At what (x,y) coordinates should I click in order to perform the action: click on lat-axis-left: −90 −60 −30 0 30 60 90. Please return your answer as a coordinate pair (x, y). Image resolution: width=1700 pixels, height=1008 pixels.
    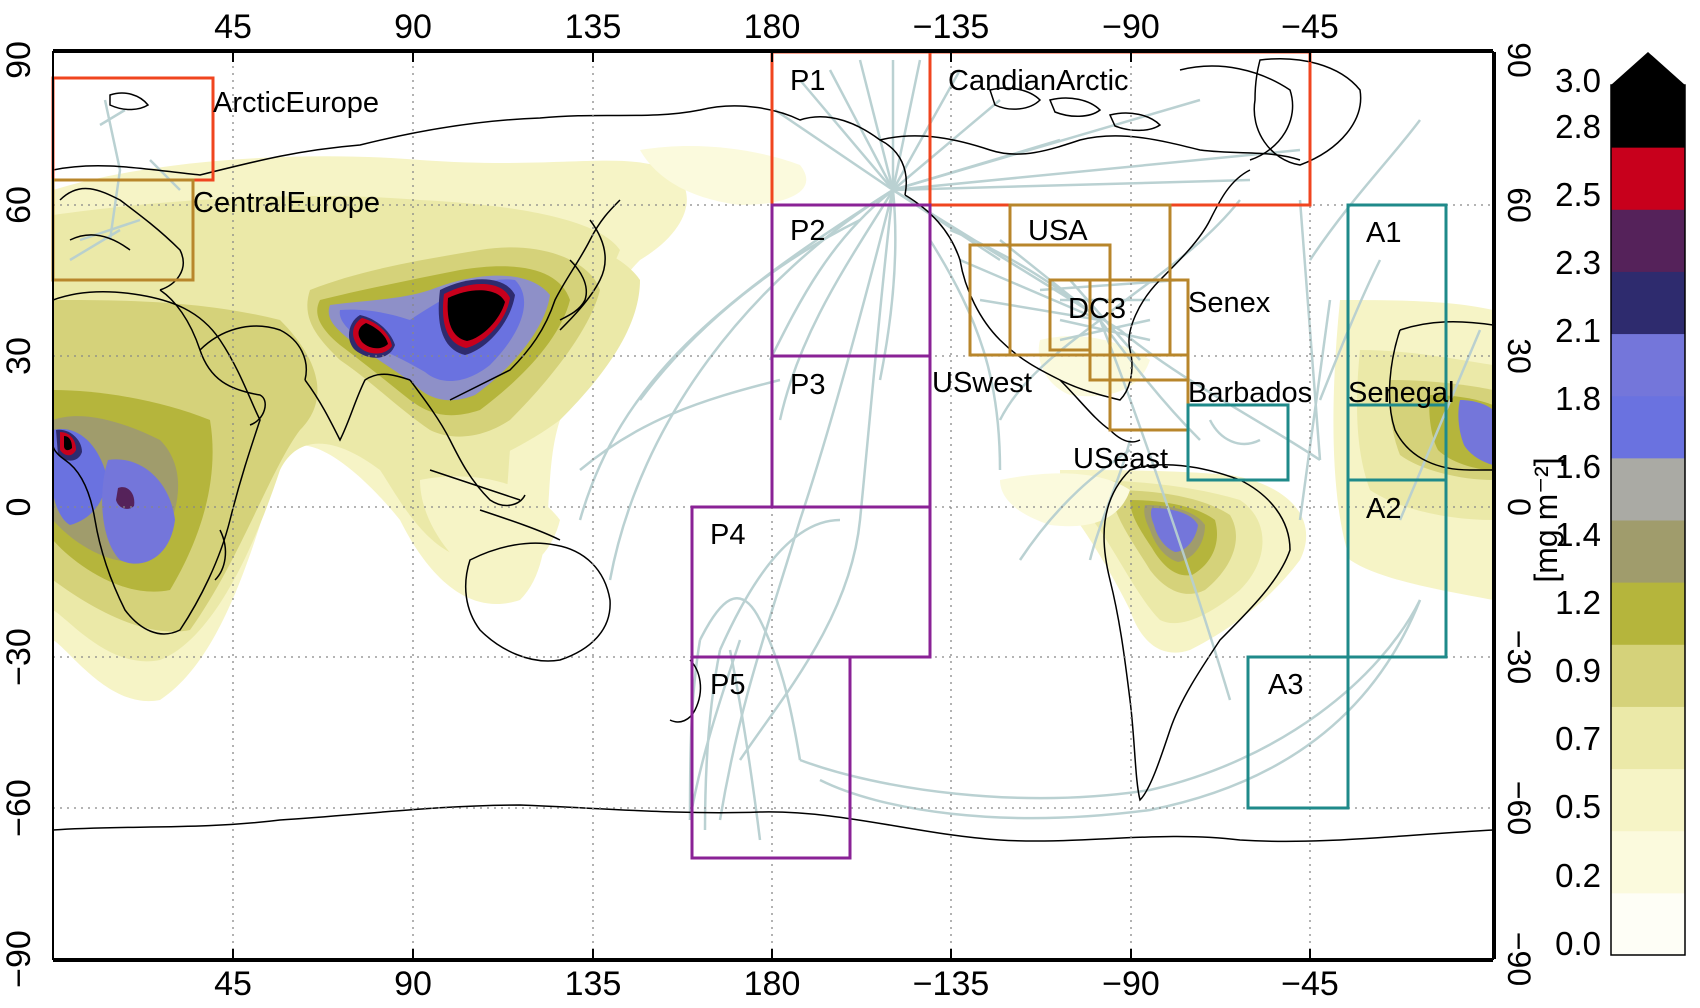
    Looking at the image, I should click on (19, 514).